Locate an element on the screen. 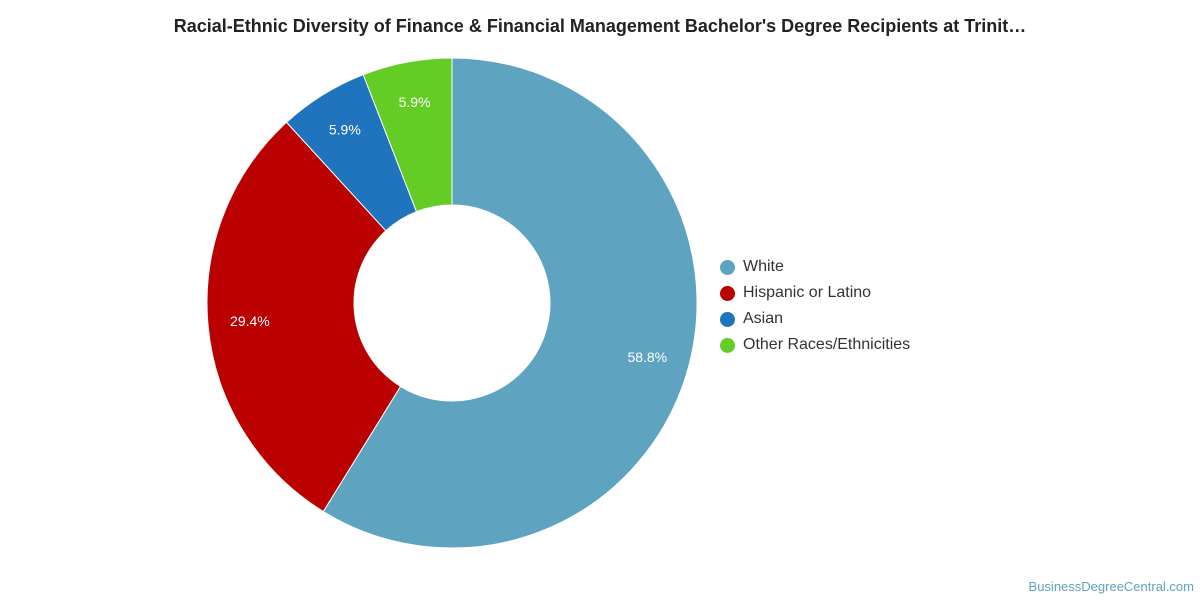 The width and height of the screenshot is (1200, 600). legend-marker-hispanic-or-latino is located at coordinates (727, 293).